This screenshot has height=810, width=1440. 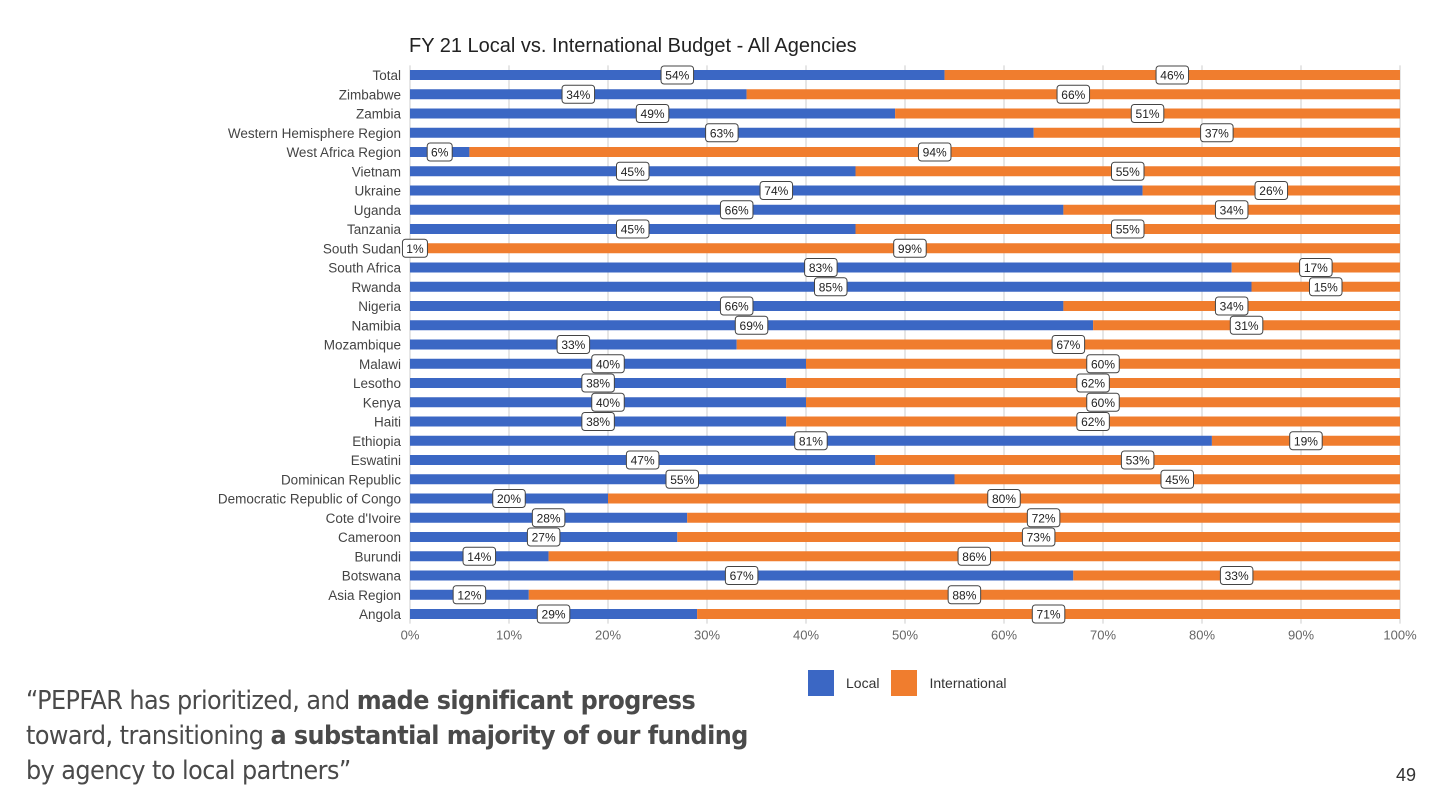 I want to click on category-label: West Africa Region, so click(x=343, y=152).